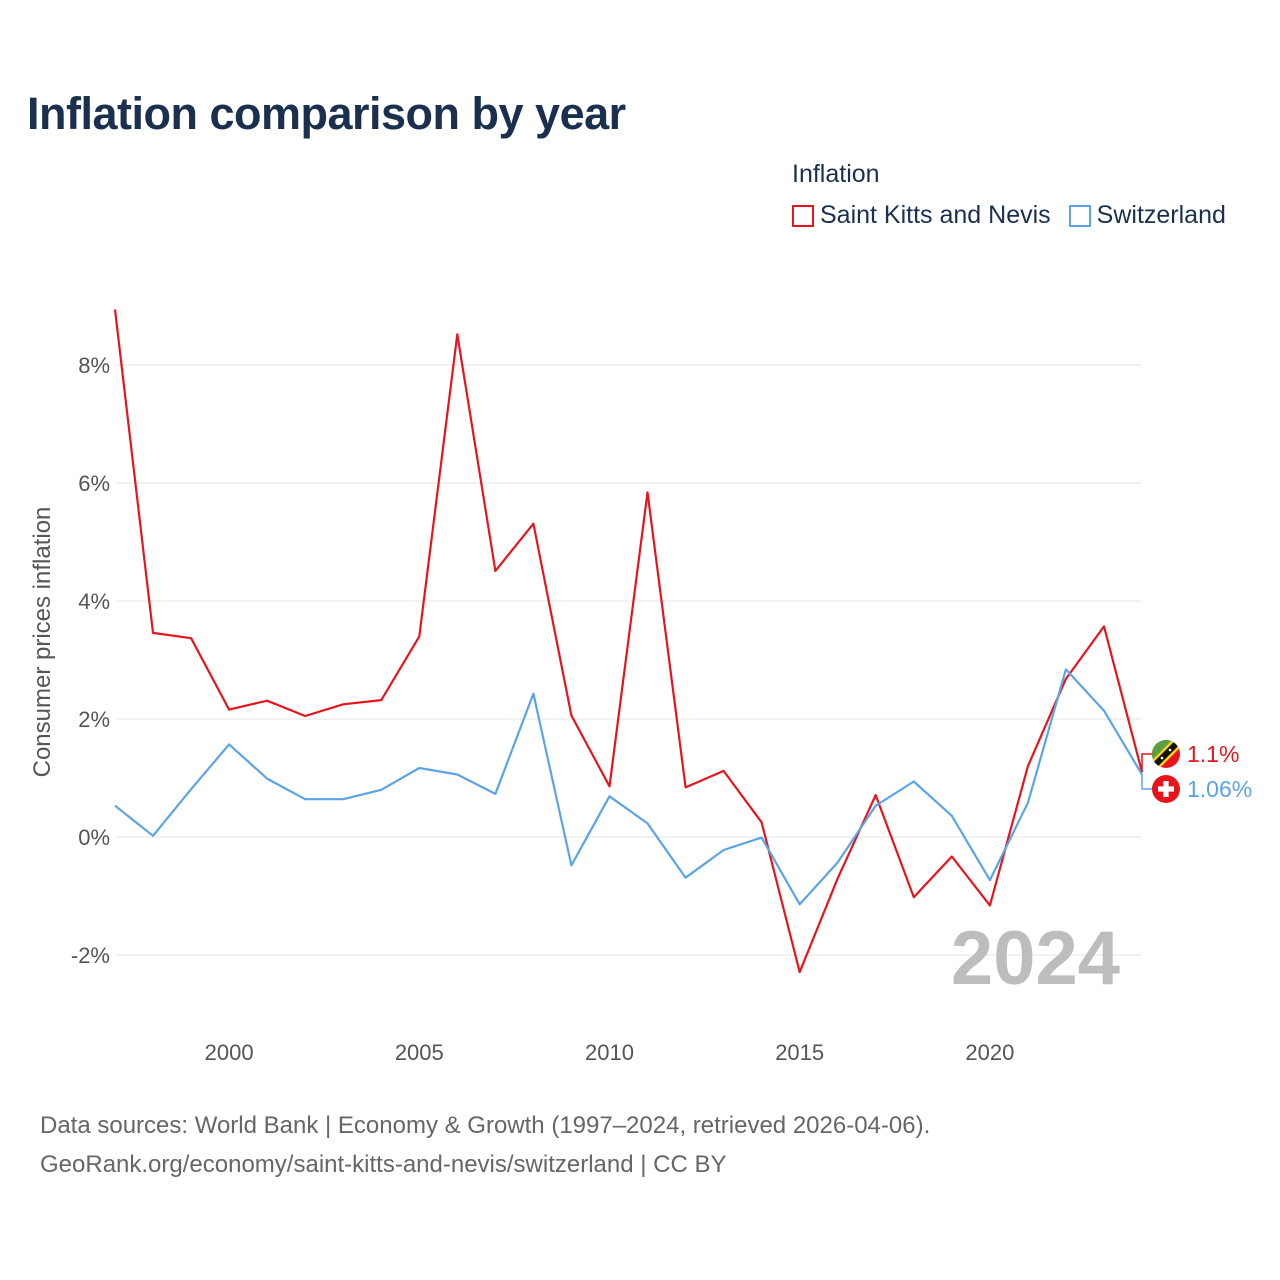 Image resolution: width=1280 pixels, height=1280 pixels. What do you see at coordinates (836, 174) in the screenshot?
I see `legend-title: Inflation` at bounding box center [836, 174].